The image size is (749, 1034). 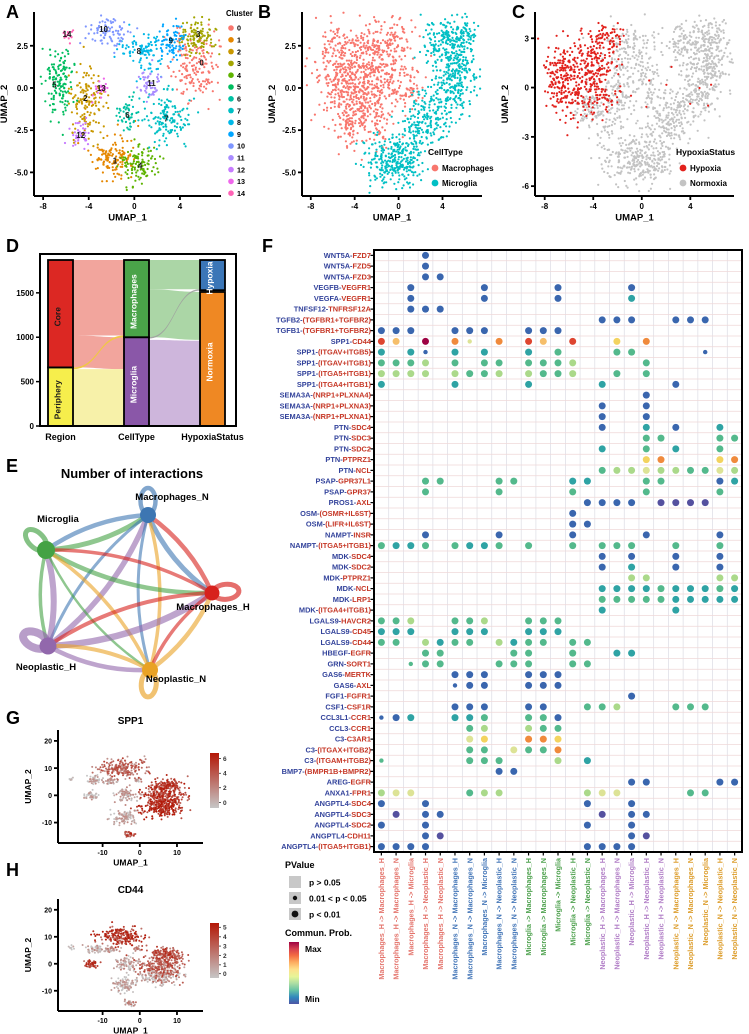 I want to click on panel-label-h: H, so click(x=12, y=870).